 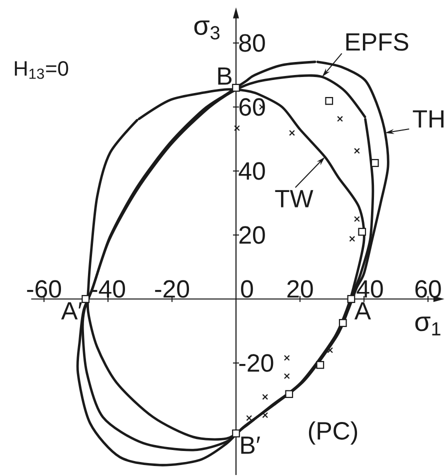 I want to click on x-tick-label: 60, so click(x=428, y=289).